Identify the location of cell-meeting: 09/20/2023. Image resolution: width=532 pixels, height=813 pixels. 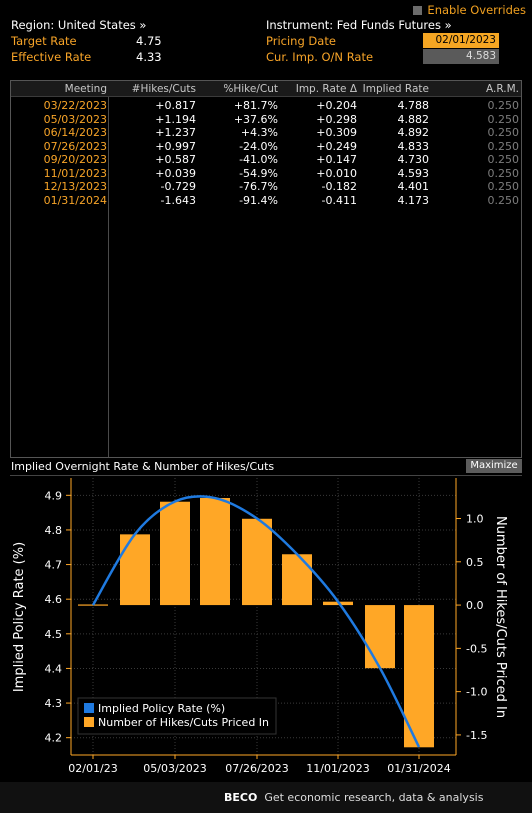
(75, 159).